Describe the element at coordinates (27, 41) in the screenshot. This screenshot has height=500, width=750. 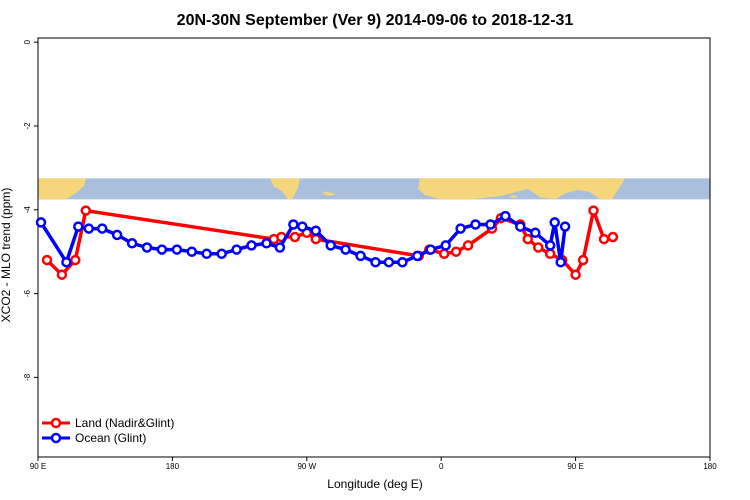
I see `y-tick-label: 0` at that location.